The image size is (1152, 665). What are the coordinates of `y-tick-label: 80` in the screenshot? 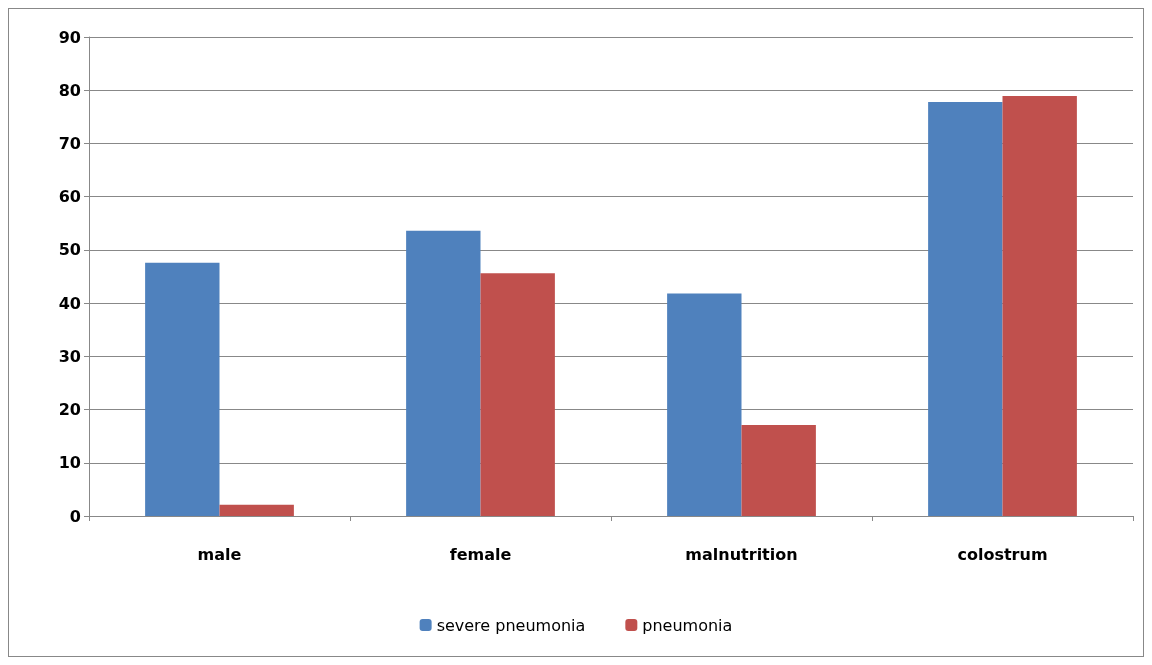 It's located at (69, 90).